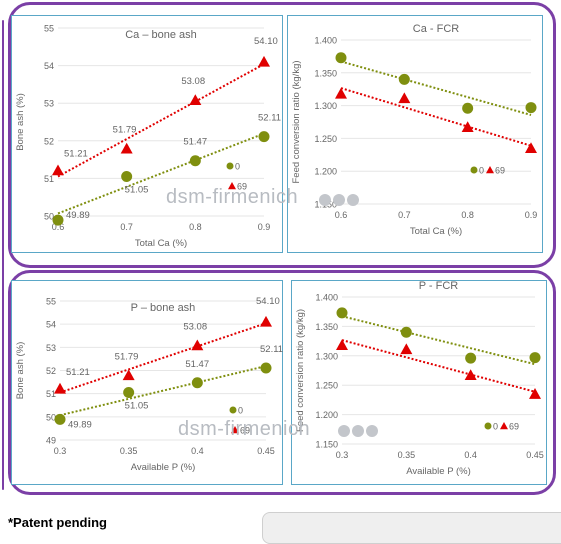 This screenshot has width=561, height=544. What do you see at coordinates (60, 451) in the screenshot?
I see `p-boneash-xtick-label: 0.3` at bounding box center [60, 451].